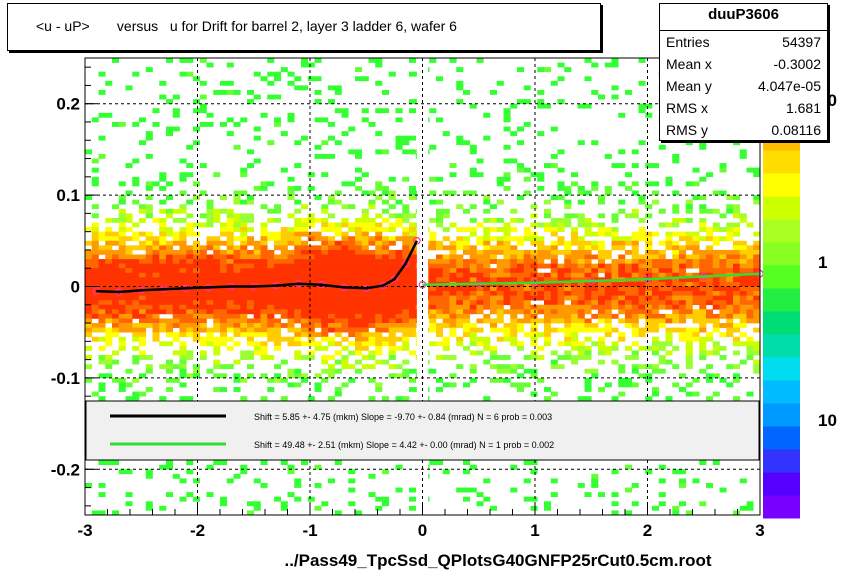 The height and width of the screenshot is (575, 844). I want to click on fit-curve, so click(257, 267).